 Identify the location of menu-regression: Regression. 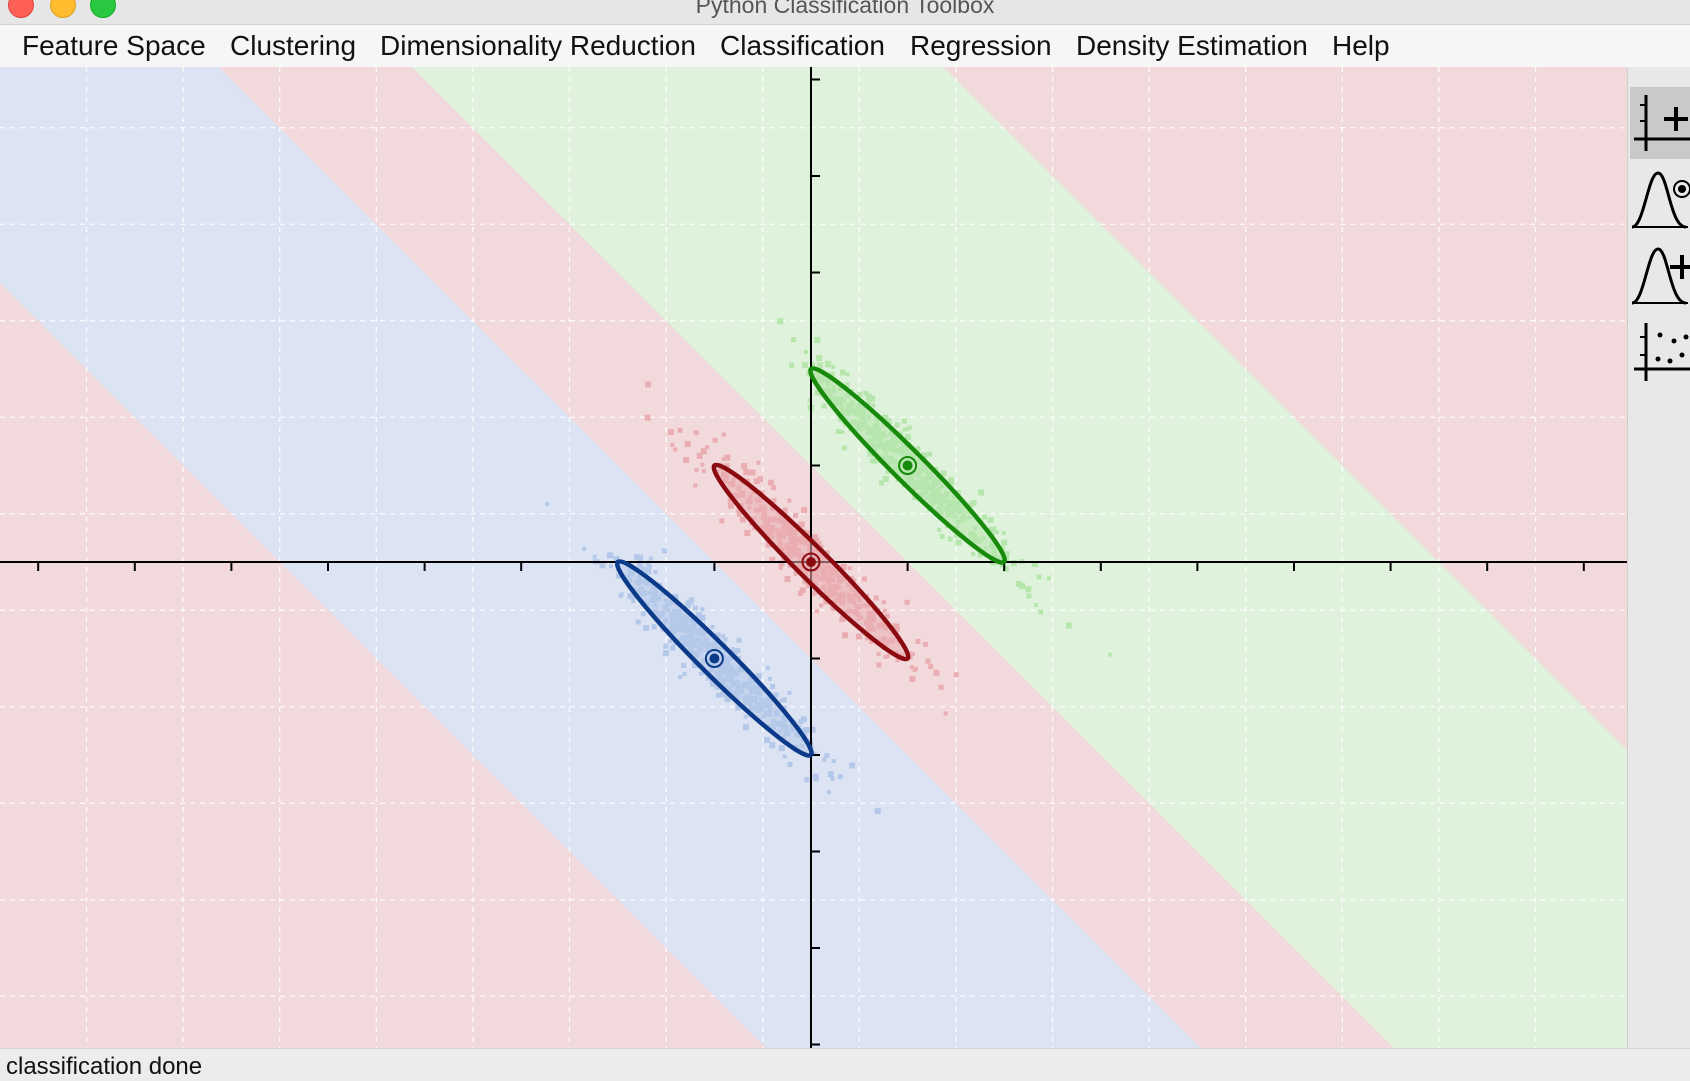
(981, 45).